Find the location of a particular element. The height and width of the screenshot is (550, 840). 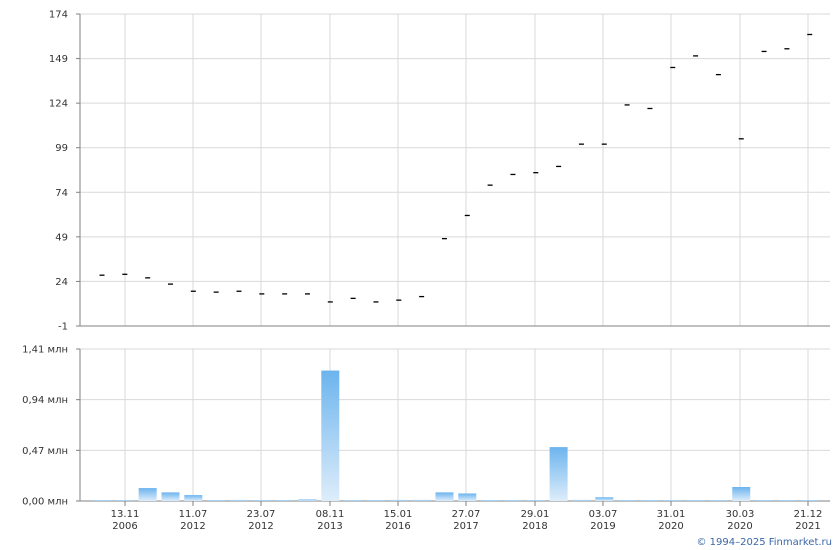

x-tick-label-year: 2013 is located at coordinates (329, 526).